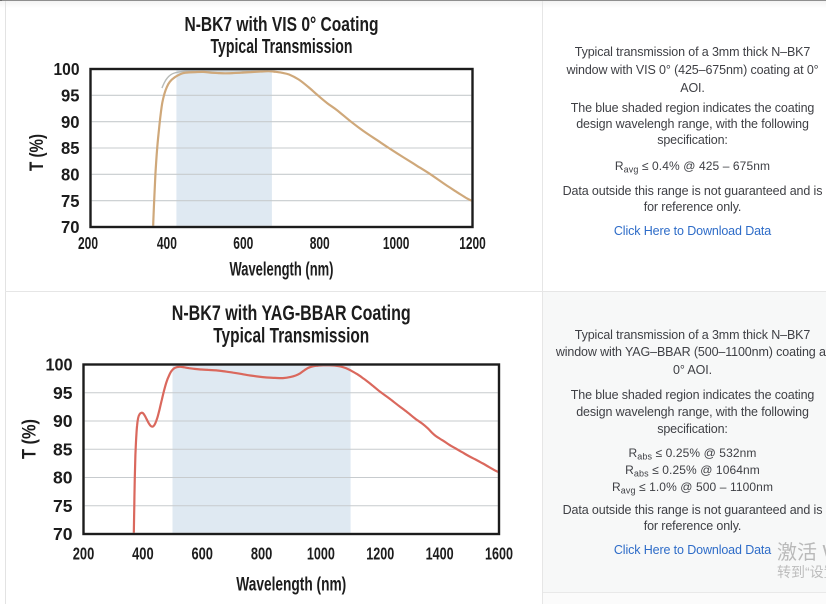 Image resolution: width=826 pixels, height=609 pixels. Describe the element at coordinates (291, 313) in the screenshot. I see `svg-text: N-BK7 with YAG-BBAR Coating` at that location.